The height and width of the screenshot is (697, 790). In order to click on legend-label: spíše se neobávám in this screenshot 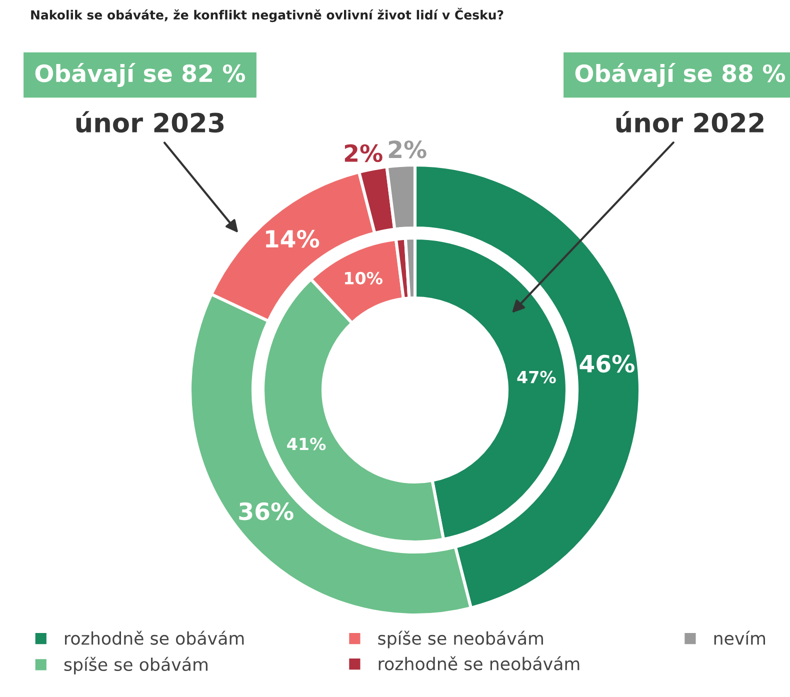, I will do `click(460, 639)`.